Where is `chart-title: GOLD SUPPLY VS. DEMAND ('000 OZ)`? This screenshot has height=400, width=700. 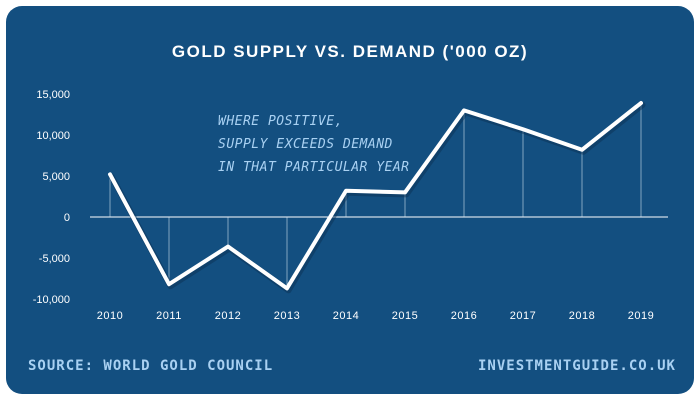
chart-title: GOLD SUPPLY VS. DEMAND ('000 OZ) is located at coordinates (350, 51).